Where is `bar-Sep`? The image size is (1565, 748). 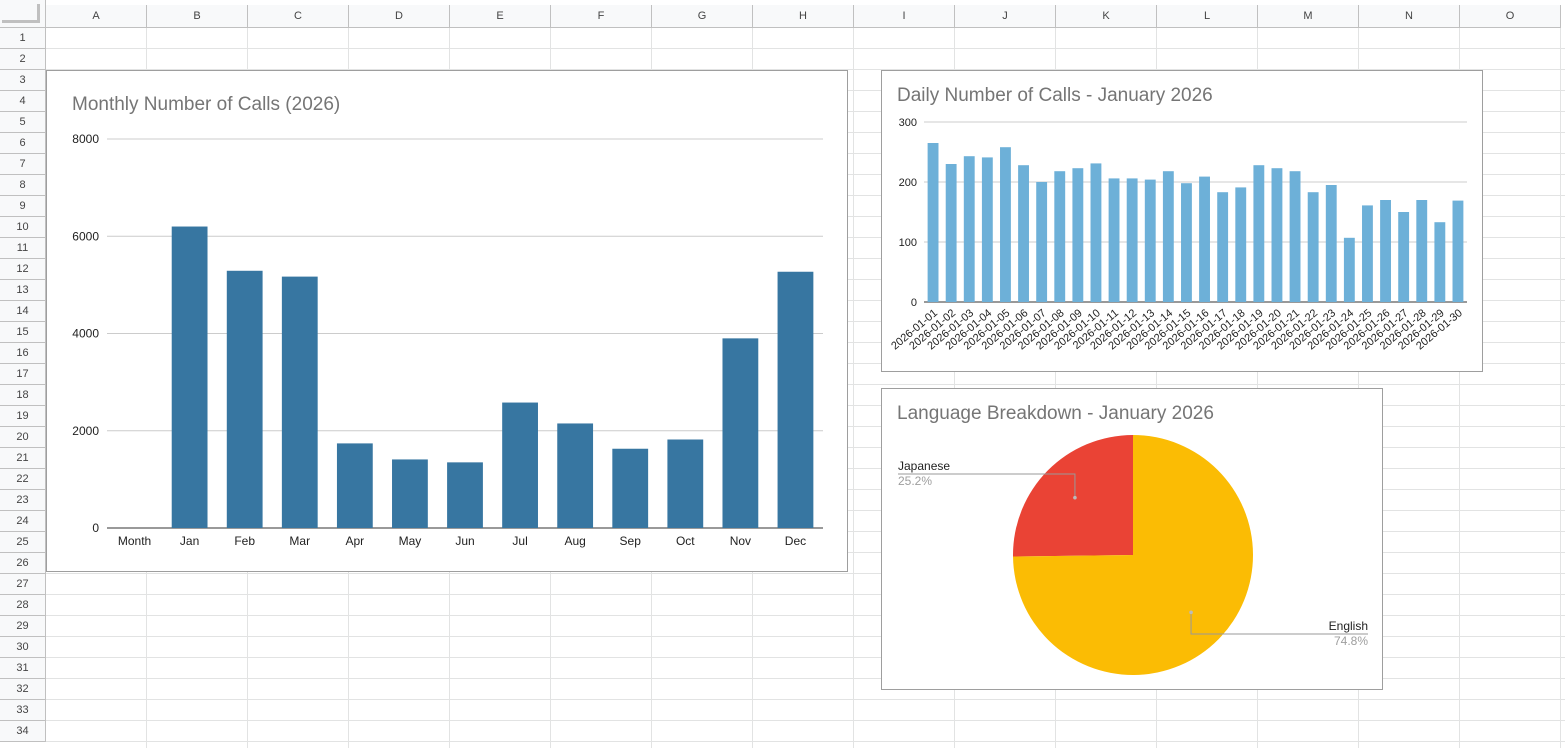
bar-Sep is located at coordinates (630, 488).